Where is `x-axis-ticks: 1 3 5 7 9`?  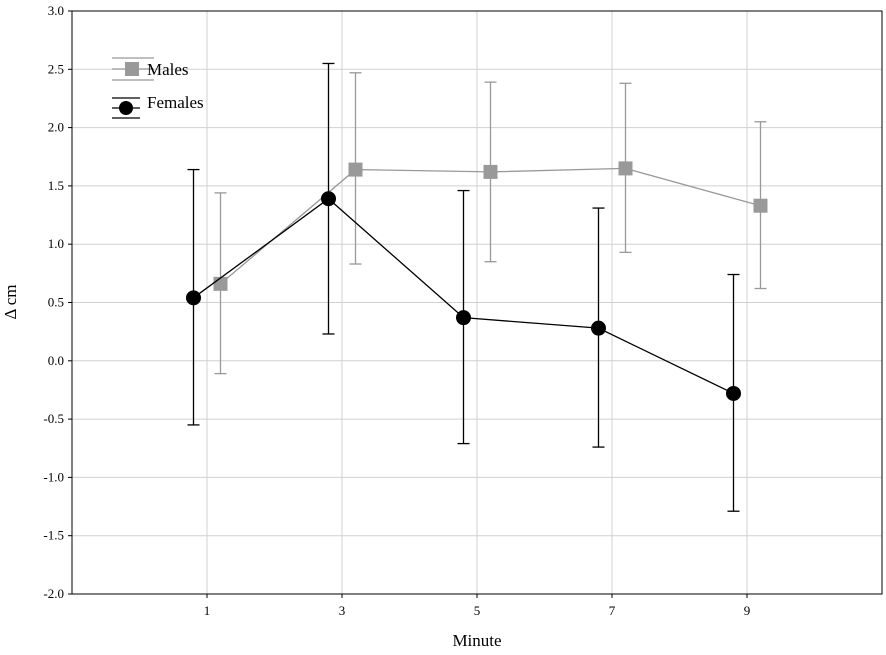 x-axis-ticks: 1 3 5 7 9 is located at coordinates (477, 606).